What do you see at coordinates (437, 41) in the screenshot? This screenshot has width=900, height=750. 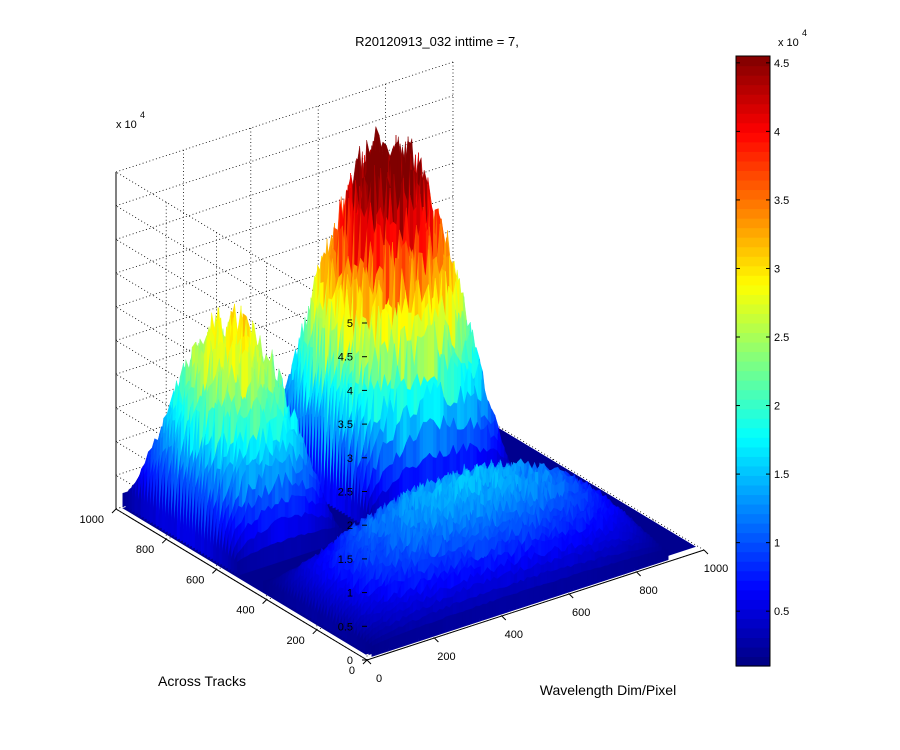 I see `chart-title: R20120913_032 inttime = 7,` at bounding box center [437, 41].